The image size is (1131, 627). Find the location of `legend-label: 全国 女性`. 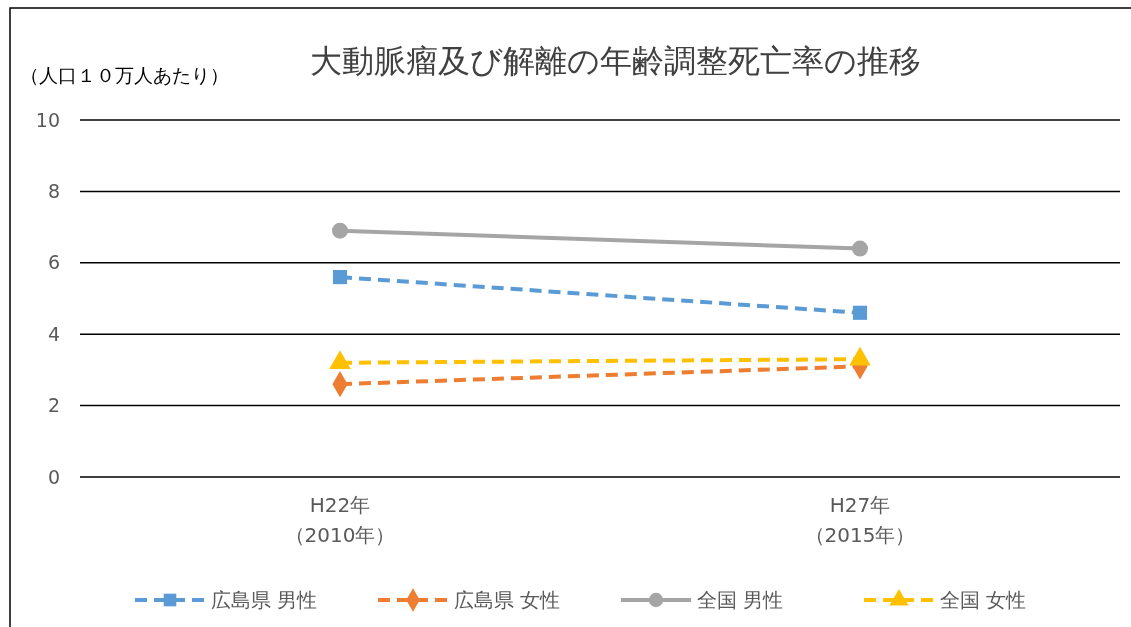

legend-label: 全国 女性 is located at coordinates (983, 600).